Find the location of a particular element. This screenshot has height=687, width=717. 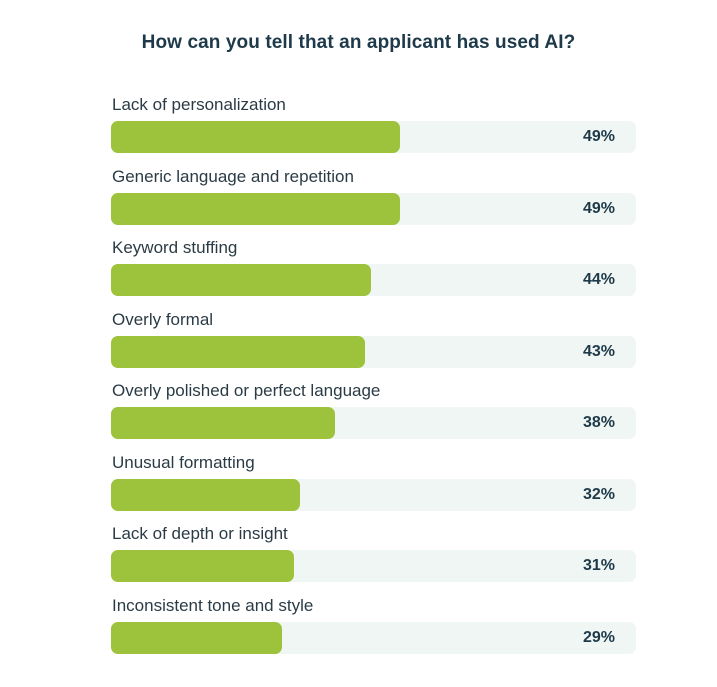

value-label: 32% is located at coordinates (598, 494).